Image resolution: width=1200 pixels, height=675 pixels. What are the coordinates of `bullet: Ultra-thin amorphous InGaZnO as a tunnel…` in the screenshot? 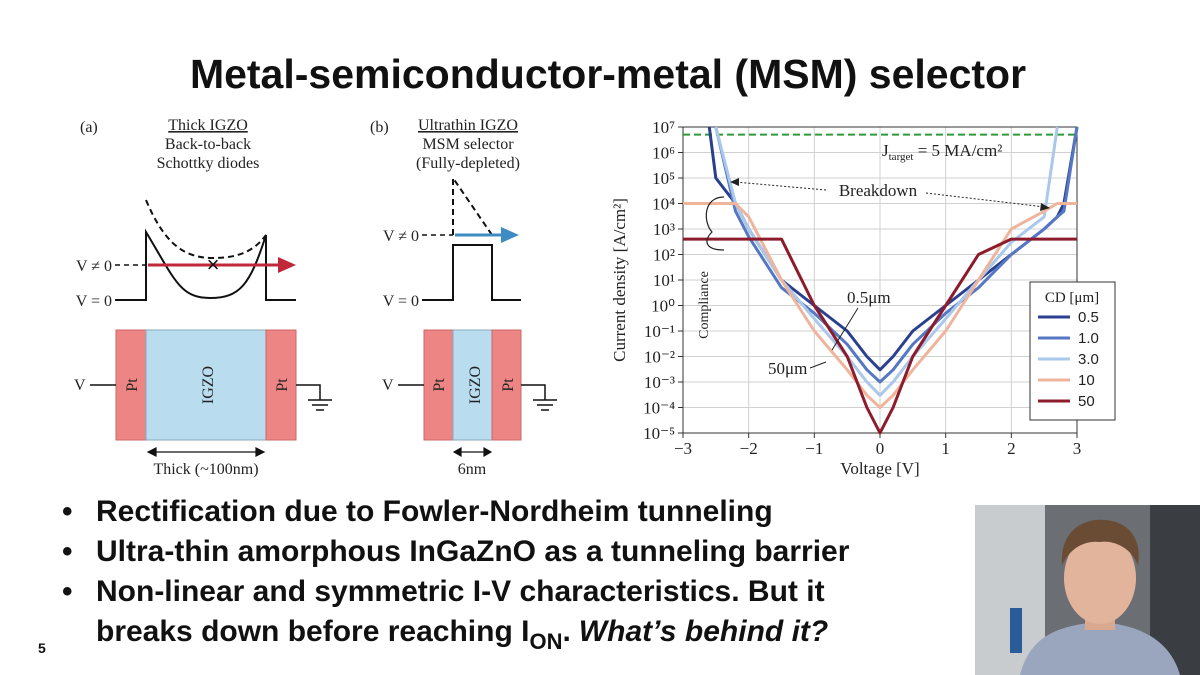 It's located at (473, 551).